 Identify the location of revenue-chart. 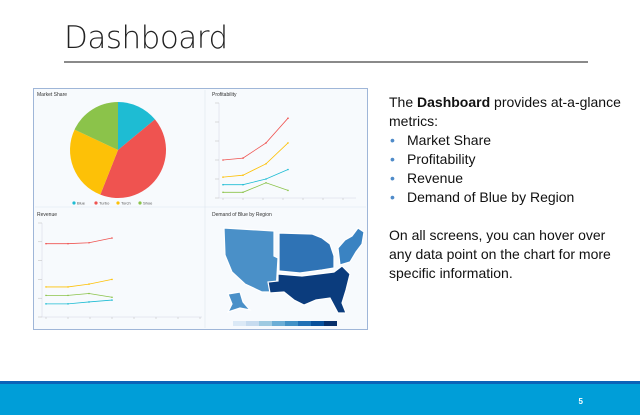
(120, 270).